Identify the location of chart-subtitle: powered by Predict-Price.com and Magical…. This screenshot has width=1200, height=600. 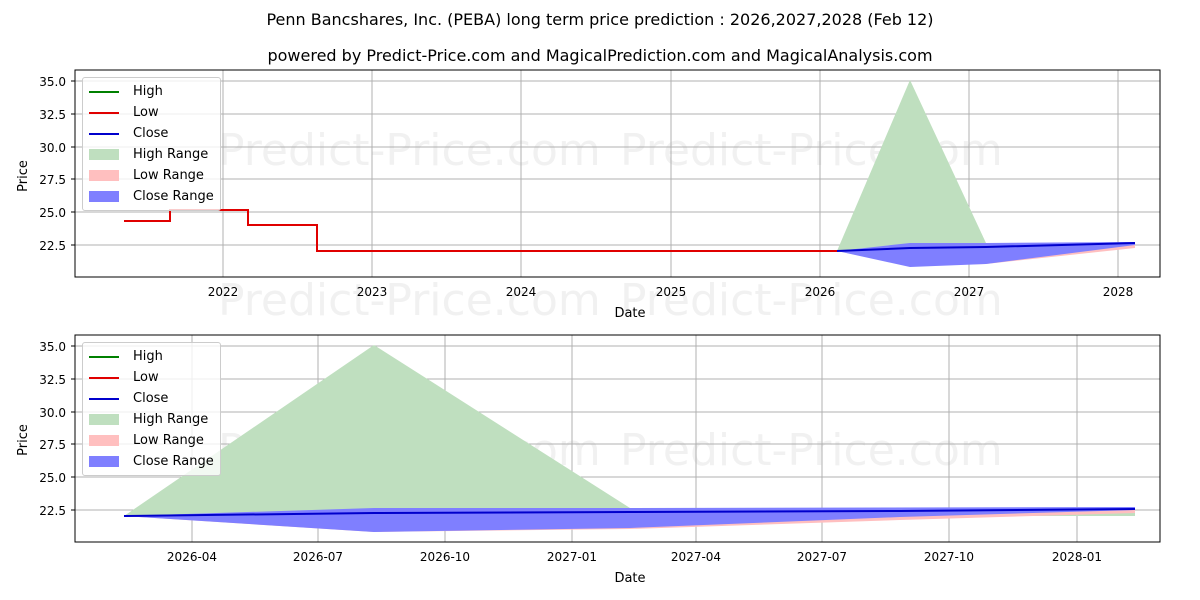
(600, 55).